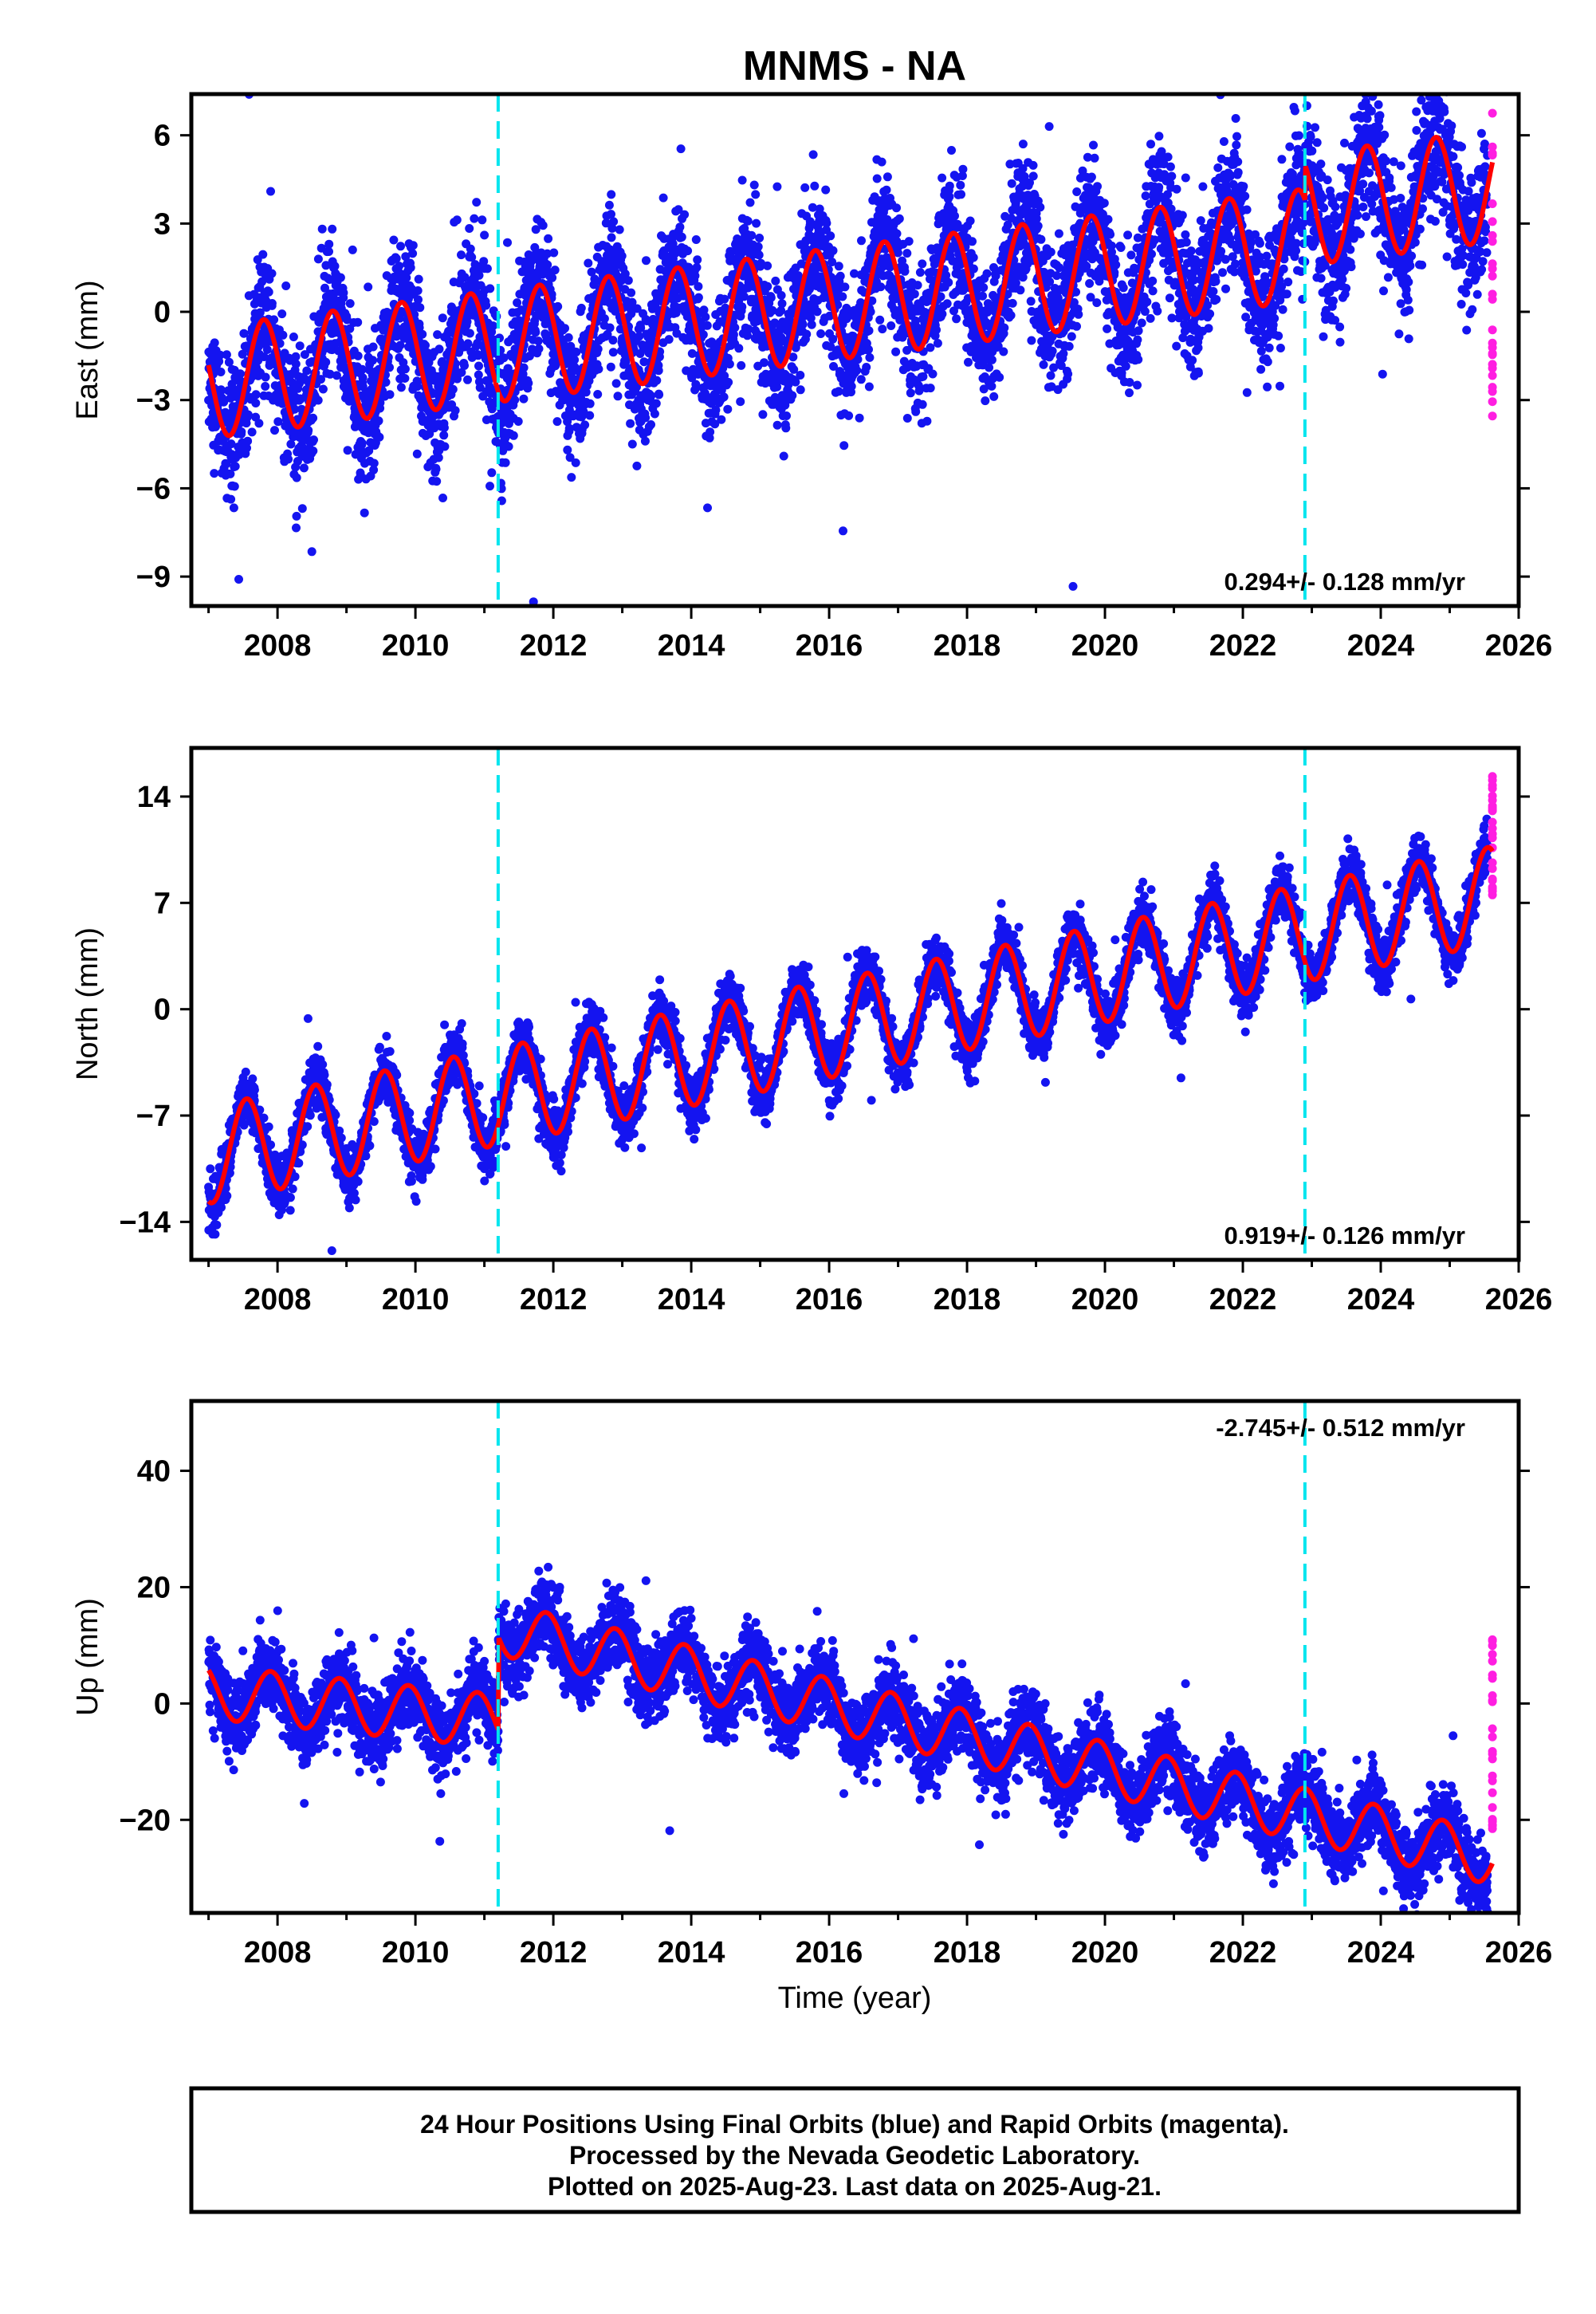 This screenshot has width=1596, height=2314. Describe the element at coordinates (967, 646) in the screenshot. I see `east-x-tick-label: 2018` at that location.